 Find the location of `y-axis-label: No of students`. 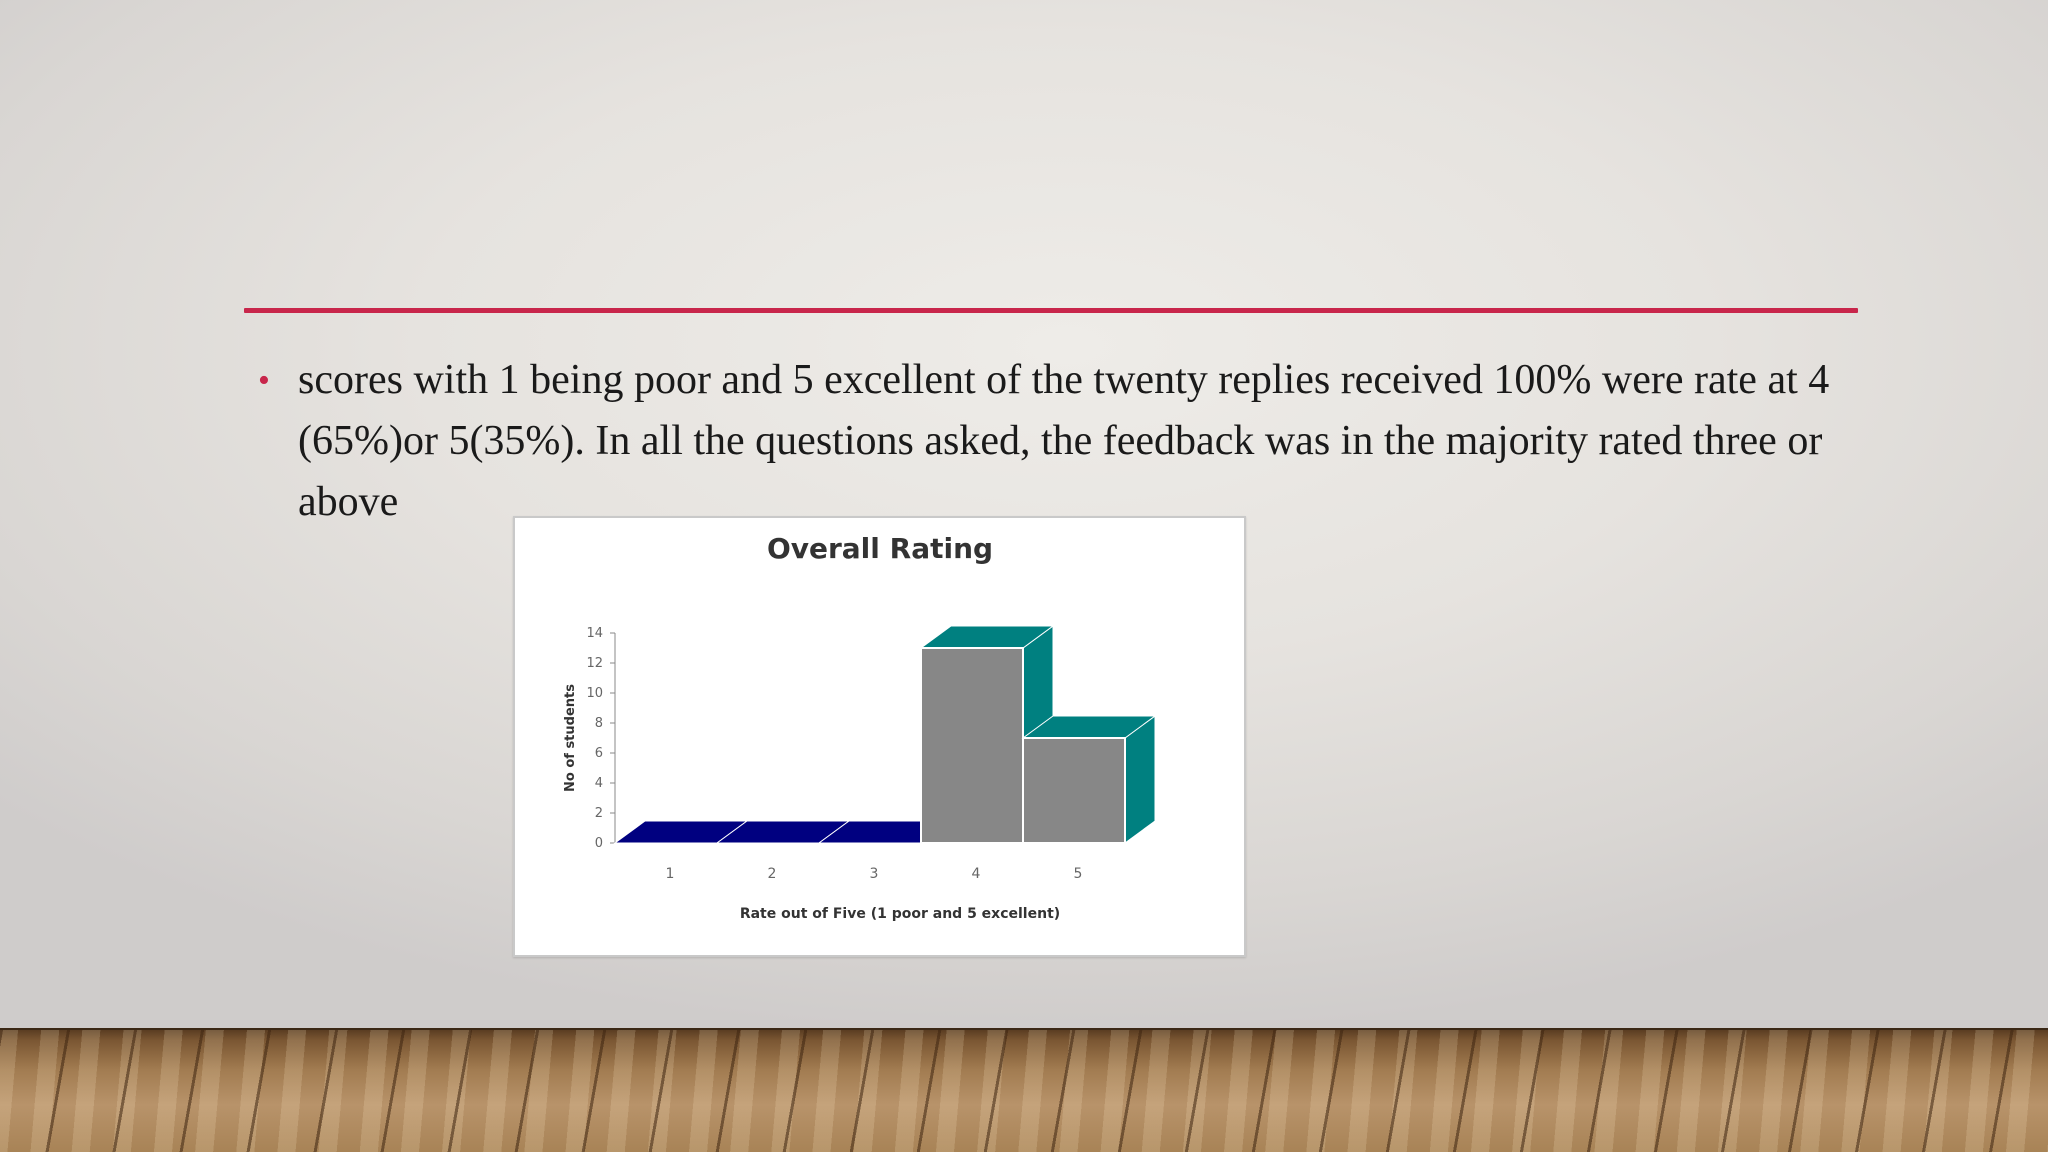

y-axis-label: No of students is located at coordinates (570, 738).